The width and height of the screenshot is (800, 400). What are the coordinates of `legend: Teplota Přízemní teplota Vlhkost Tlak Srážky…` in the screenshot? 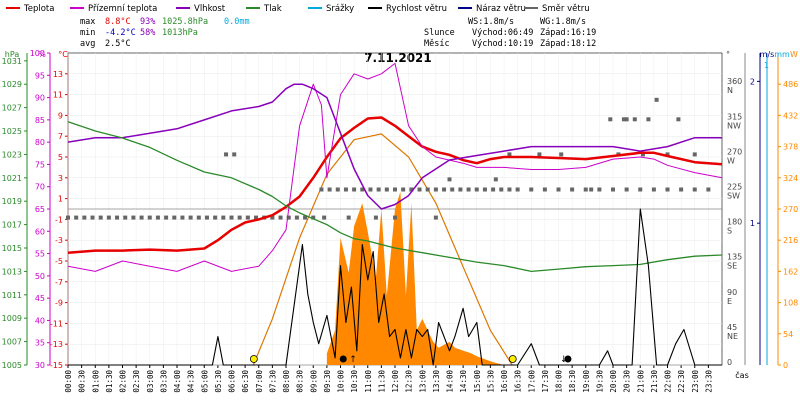 It's located at (298, 9).